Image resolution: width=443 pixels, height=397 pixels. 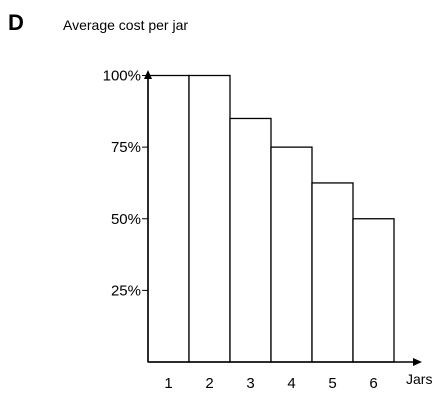 What do you see at coordinates (332, 383) in the screenshot?
I see `x-tick-label-5: 5` at bounding box center [332, 383].